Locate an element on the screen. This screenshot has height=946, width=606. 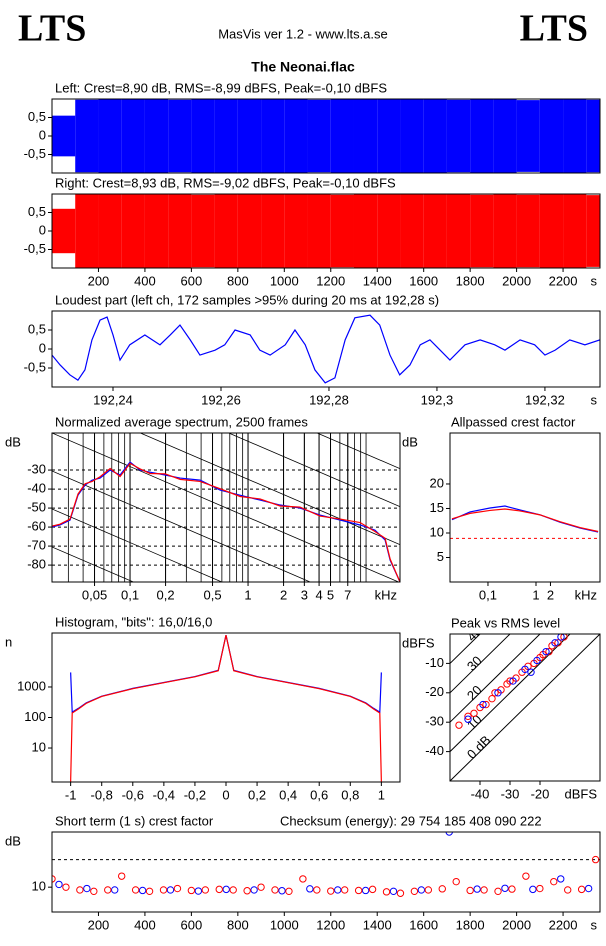
x-tick-label: 2200 is located at coordinates (563, 280).